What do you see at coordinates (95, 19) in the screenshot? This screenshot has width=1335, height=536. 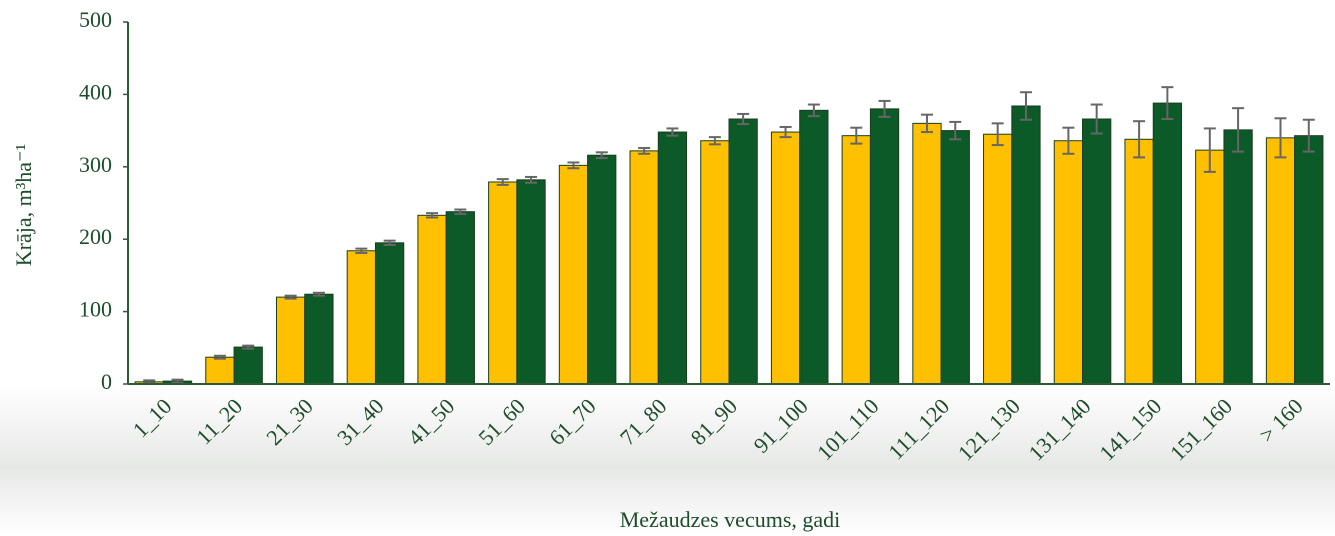 I see `y-tick-label: 500` at bounding box center [95, 19].